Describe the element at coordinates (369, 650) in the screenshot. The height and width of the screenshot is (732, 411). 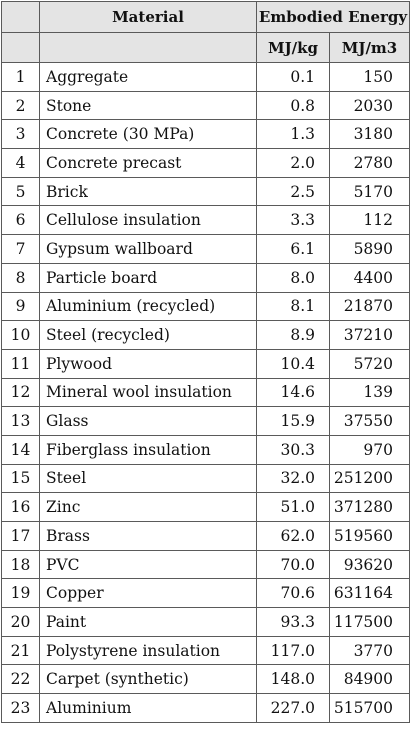
I see `mj-m3-cell: 3770` at that location.